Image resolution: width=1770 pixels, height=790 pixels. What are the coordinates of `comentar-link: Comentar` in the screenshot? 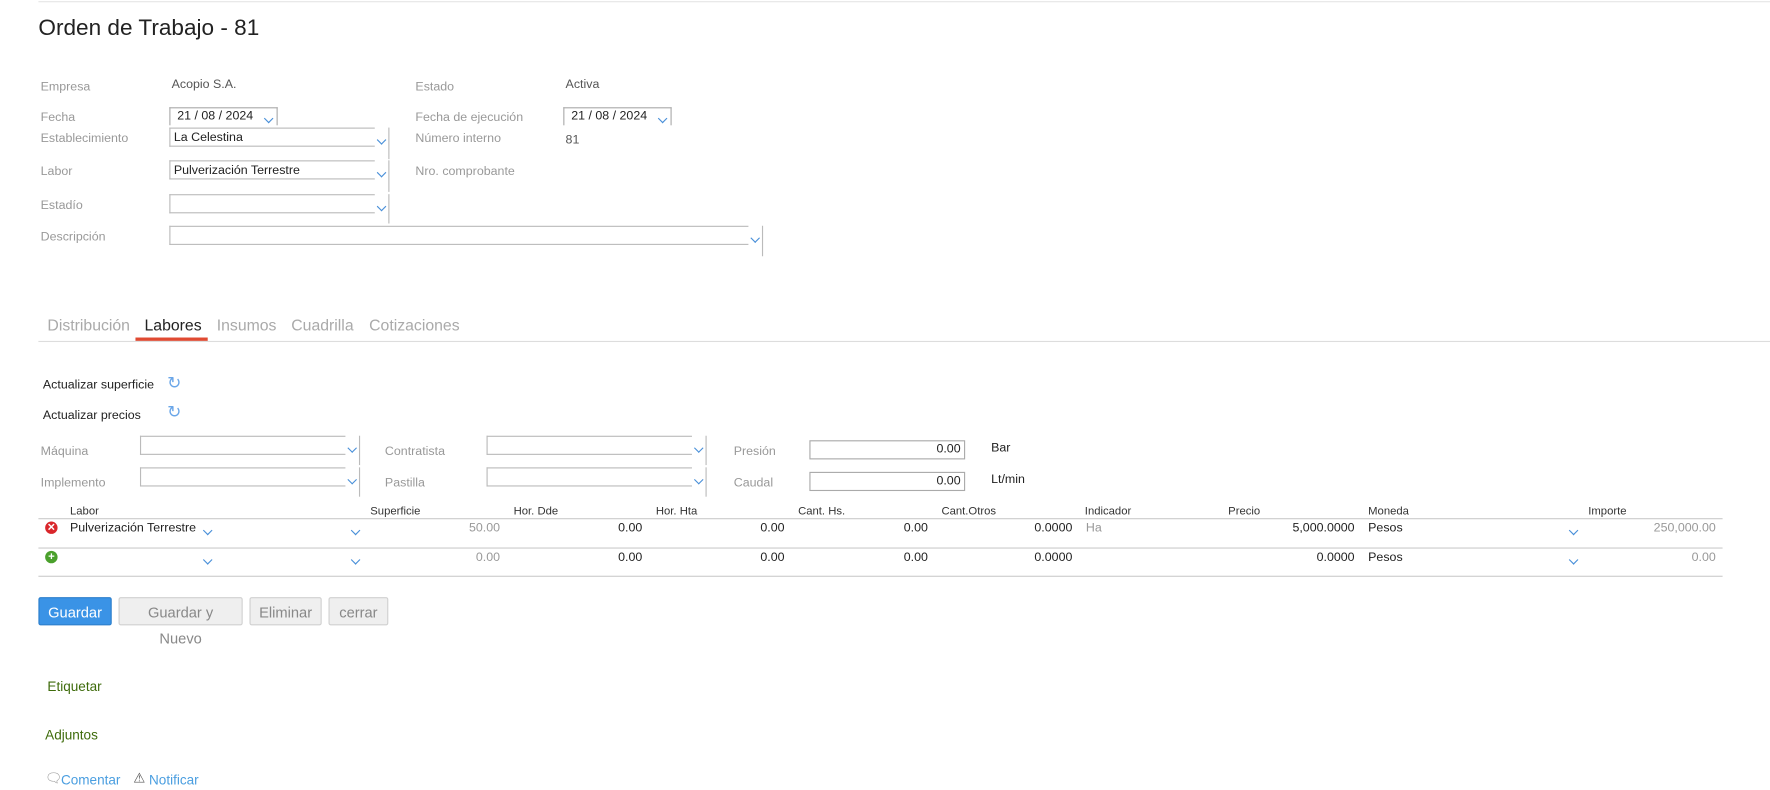 It's located at (90, 780).